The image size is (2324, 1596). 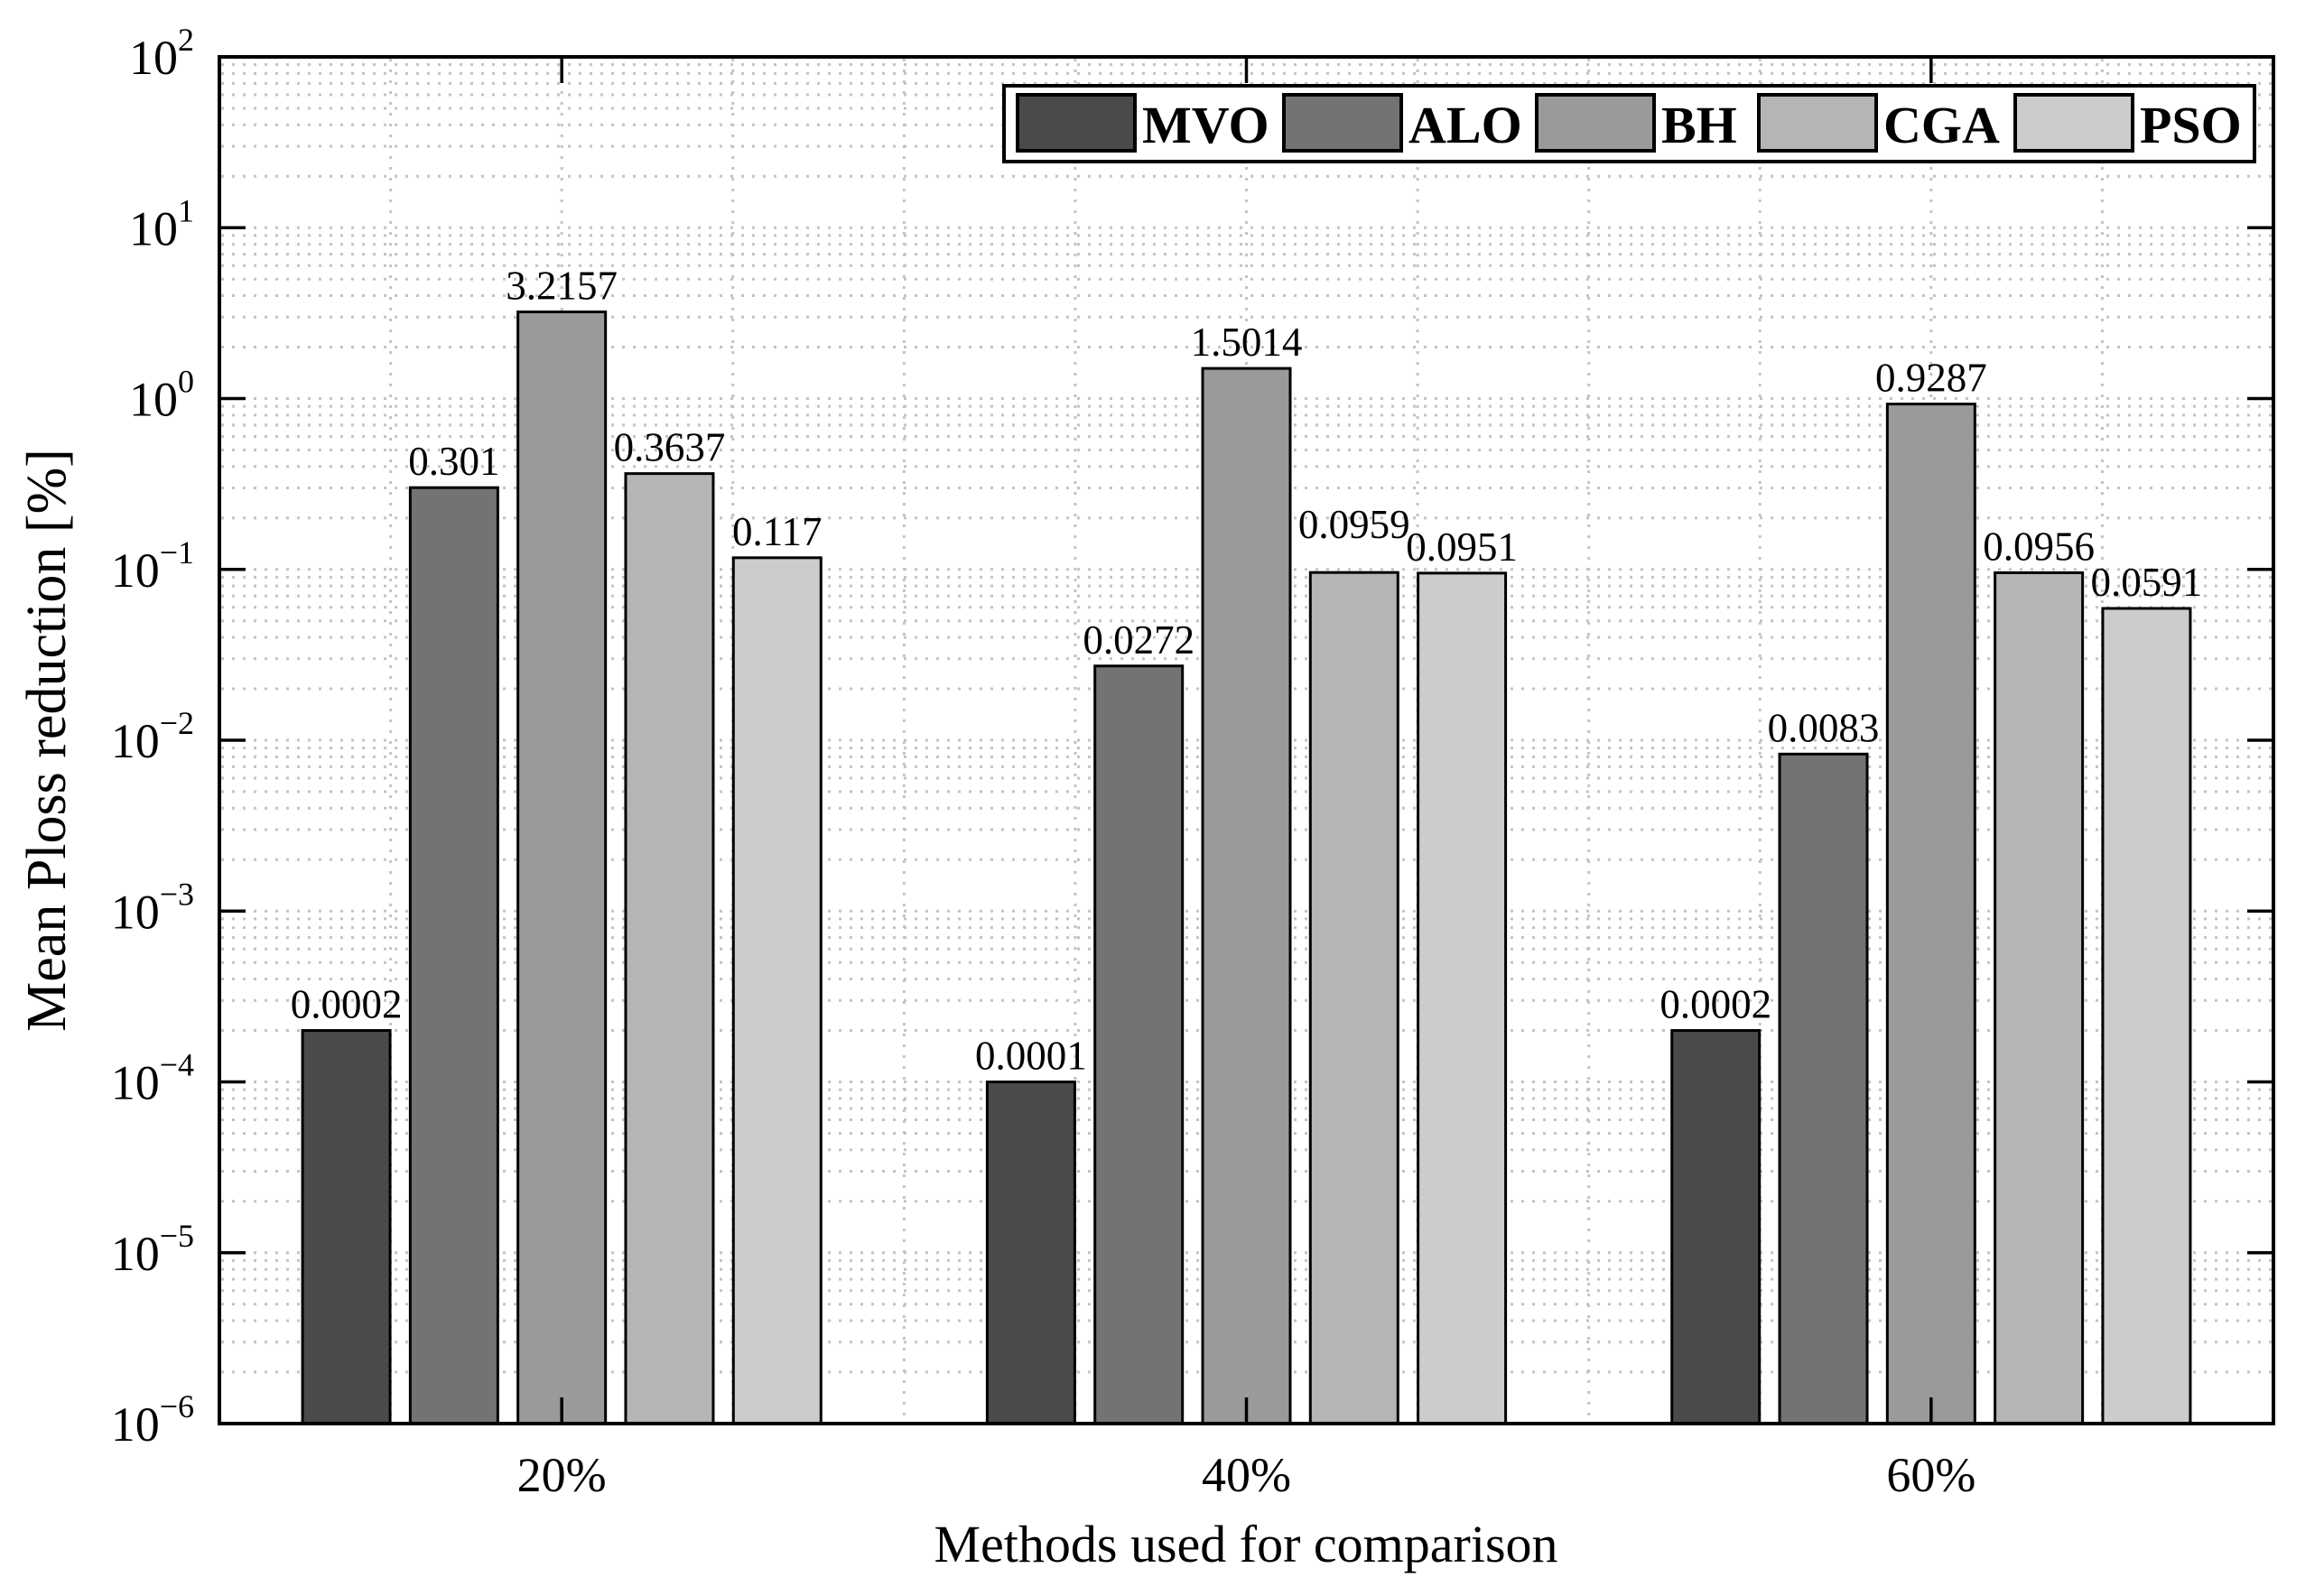 I want to click on bar-value-label-ALO-20%: 0.301, so click(x=453, y=462).